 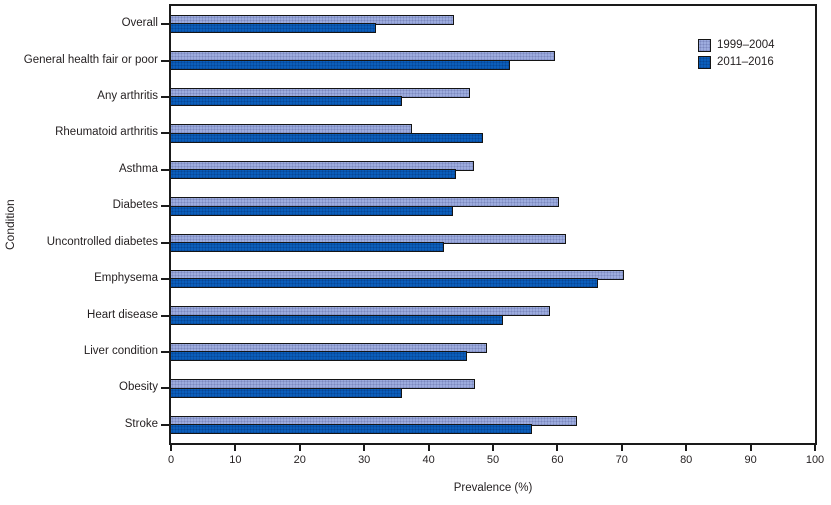 What do you see at coordinates (815, 460) in the screenshot?
I see `x-tick-label: 100` at bounding box center [815, 460].